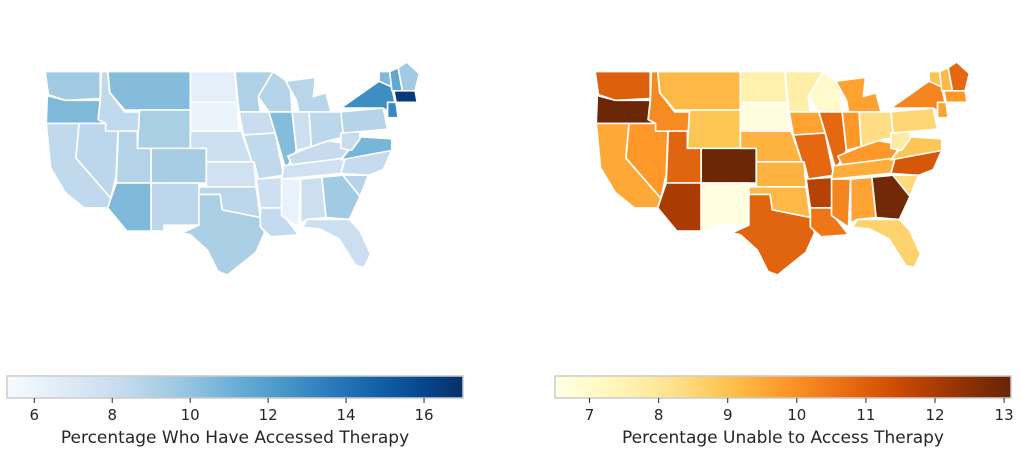 This screenshot has width=1021, height=456. What do you see at coordinates (235, 387) in the screenshot?
I see `colorbar-left-gradient-bar` at bounding box center [235, 387].